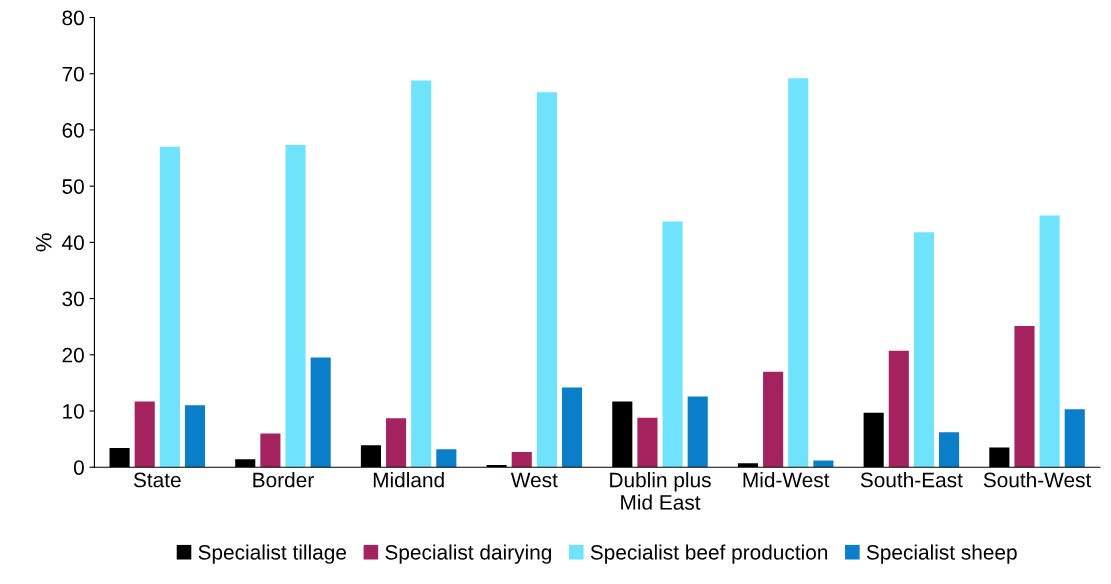 The width and height of the screenshot is (1111, 584). I want to click on x-tick-label: Dublin plus Mid East, so click(660, 491).